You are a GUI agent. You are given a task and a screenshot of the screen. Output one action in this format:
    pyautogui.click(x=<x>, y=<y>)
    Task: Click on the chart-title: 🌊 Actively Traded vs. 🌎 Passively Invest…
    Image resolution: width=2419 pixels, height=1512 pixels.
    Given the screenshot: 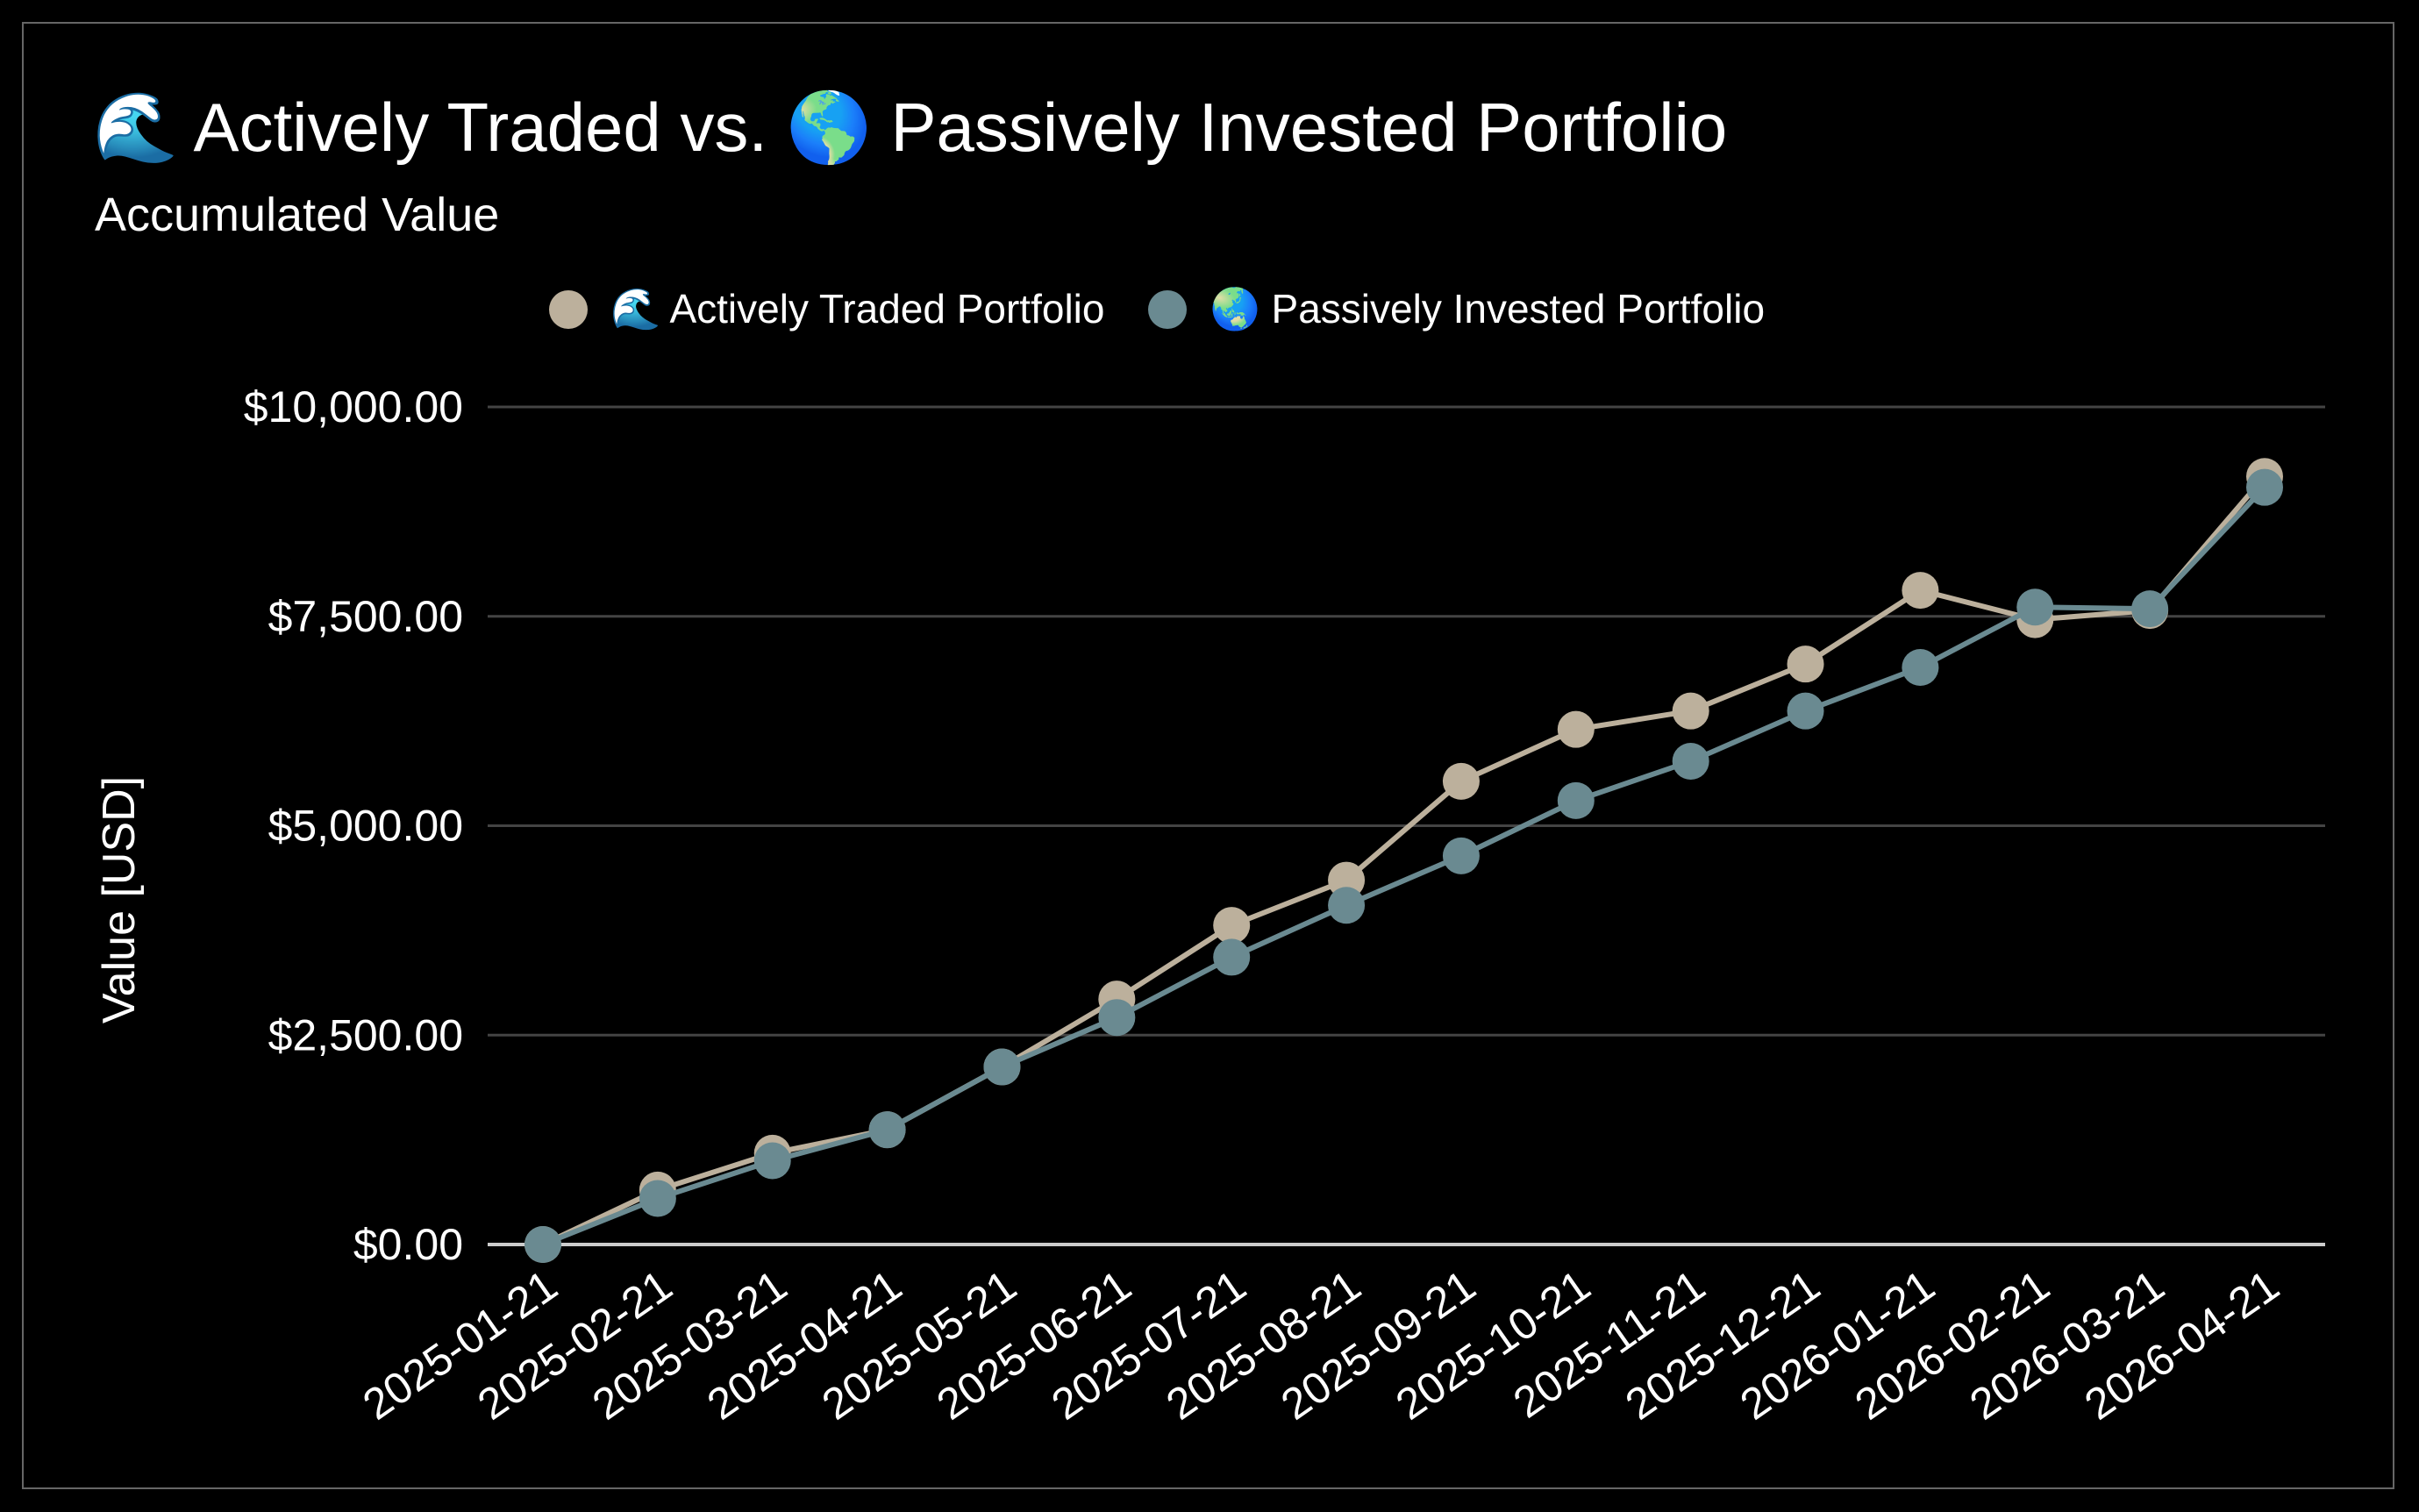 What is the action you would take?
    pyautogui.click(x=910, y=127)
    